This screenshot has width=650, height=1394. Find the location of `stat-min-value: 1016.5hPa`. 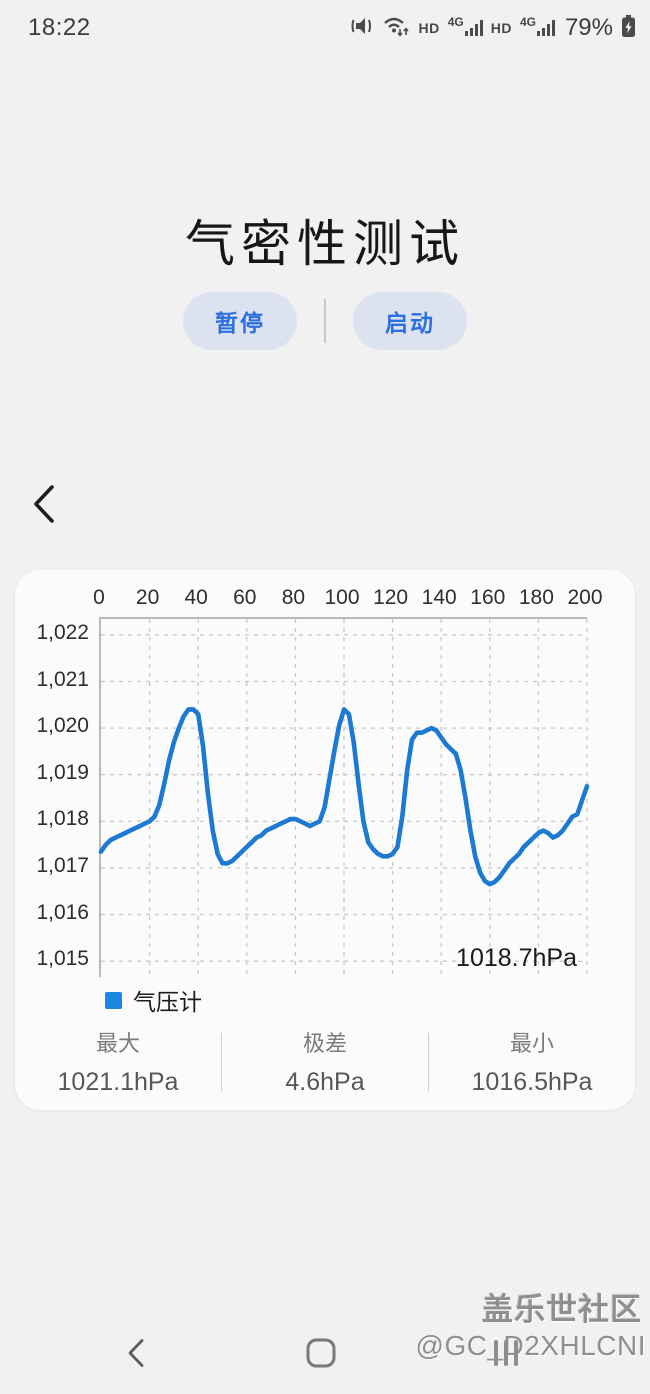

stat-min-value: 1016.5hPa is located at coordinates (532, 1082).